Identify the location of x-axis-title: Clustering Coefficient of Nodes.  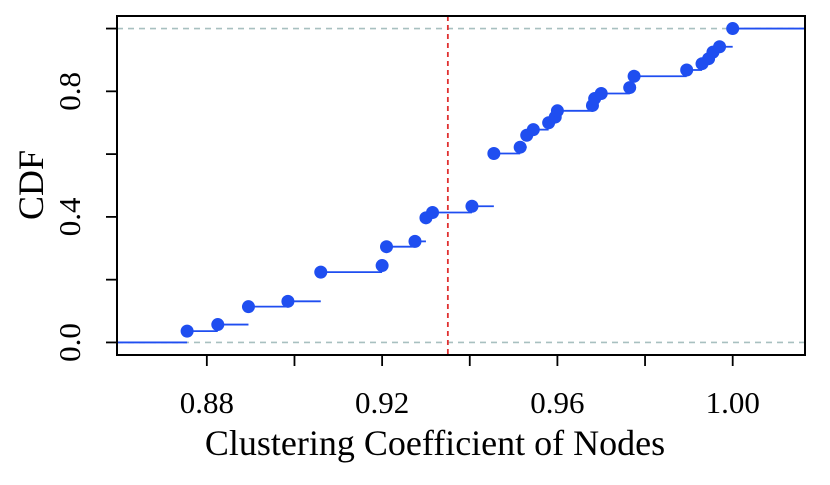
(435, 443).